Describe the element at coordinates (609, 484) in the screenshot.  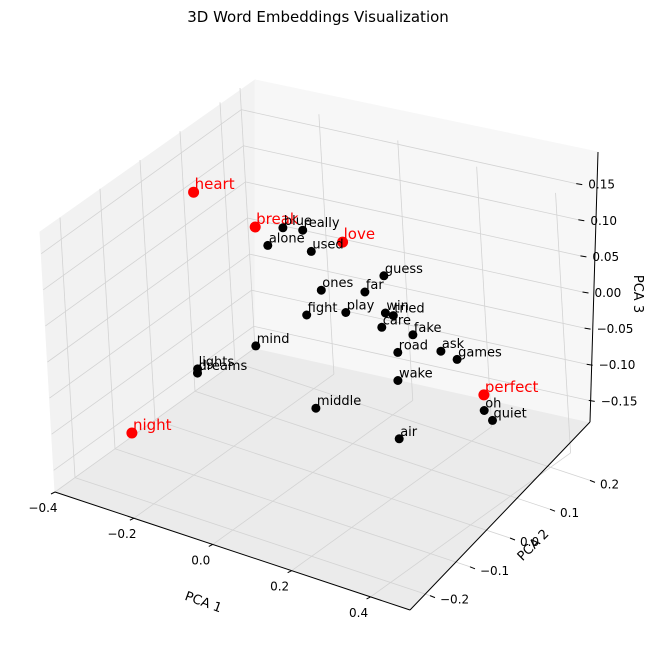
I see `y-tick-label: 0.2` at that location.